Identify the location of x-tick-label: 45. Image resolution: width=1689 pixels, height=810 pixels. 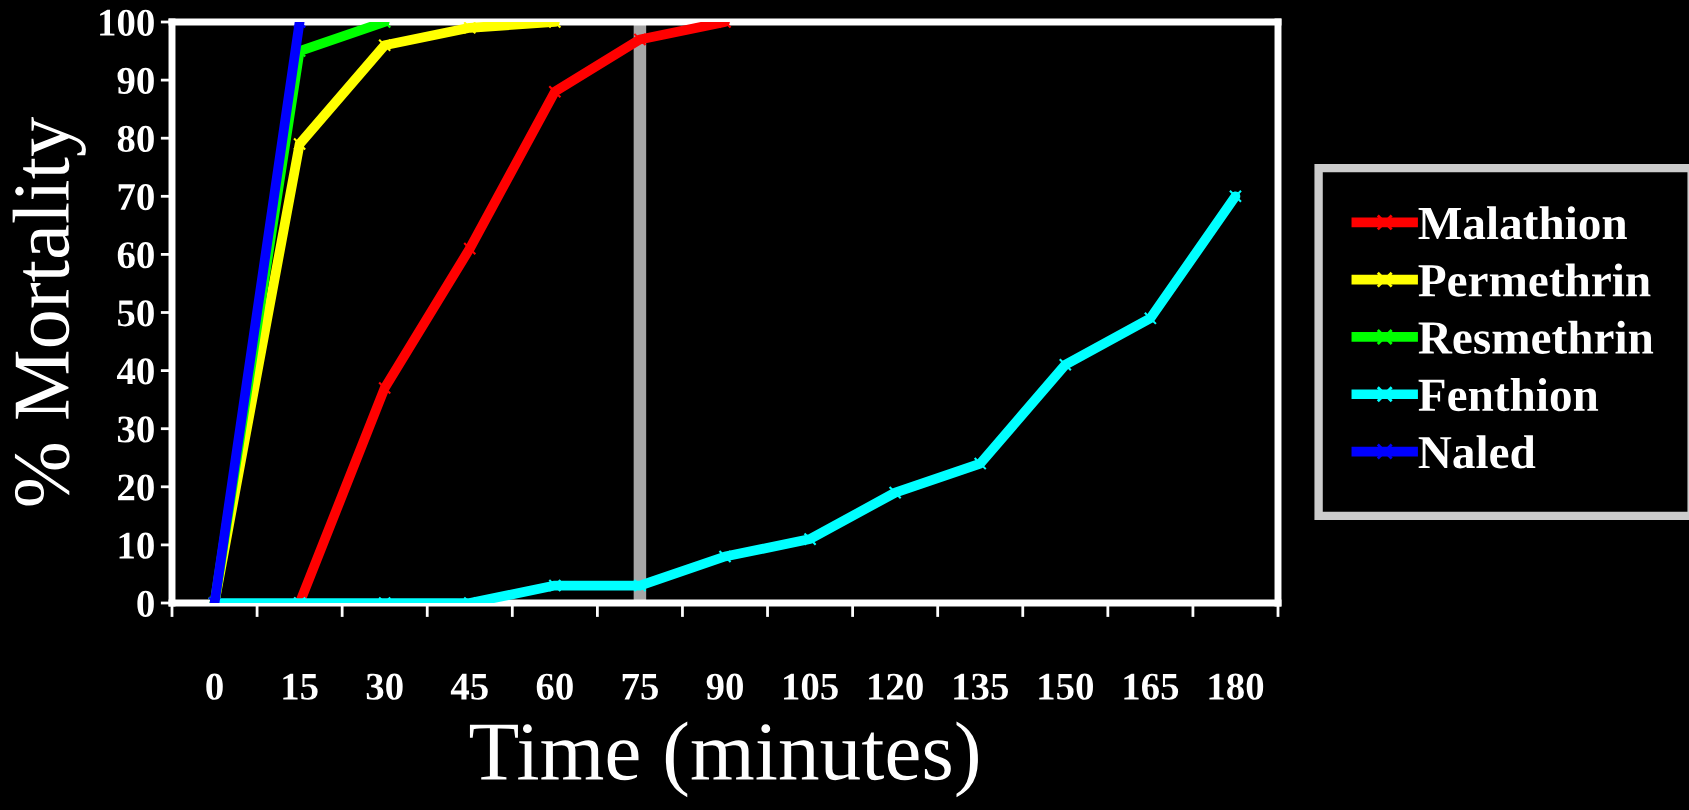
(469, 686).